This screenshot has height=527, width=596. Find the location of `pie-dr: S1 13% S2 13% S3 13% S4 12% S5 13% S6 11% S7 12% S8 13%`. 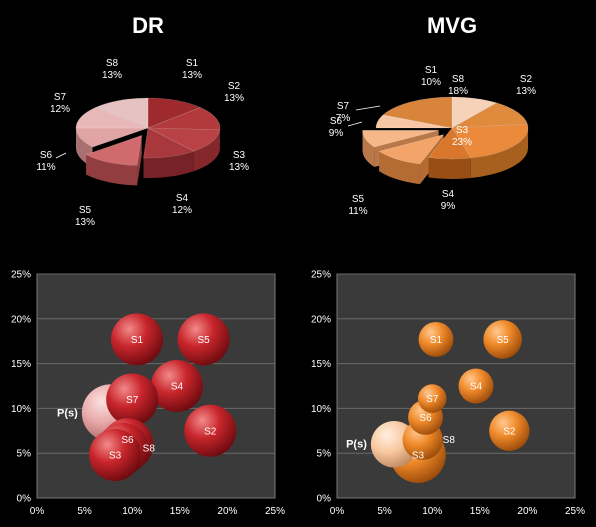

pie-dr: S1 13% S2 13% S3 13% S4 12% S5 13% S6 11% S7 12% S8 13% is located at coordinates (142, 143).